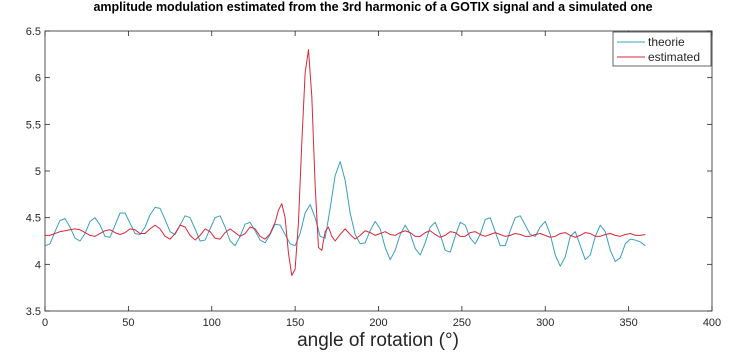 The height and width of the screenshot is (352, 745). What do you see at coordinates (33, 125) in the screenshot?
I see `y-tick-label: 5.5` at bounding box center [33, 125].